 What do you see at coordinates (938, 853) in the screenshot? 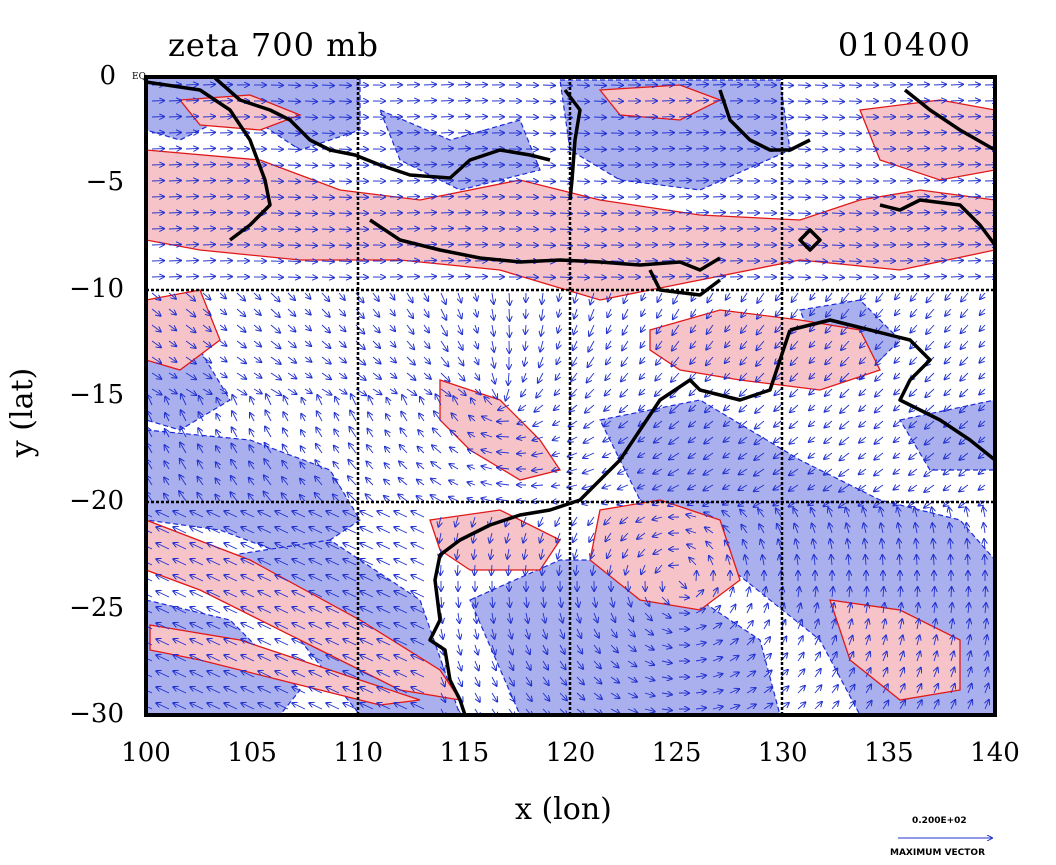
I see `legend-label: MAXIMUM VECTOR` at bounding box center [938, 853].